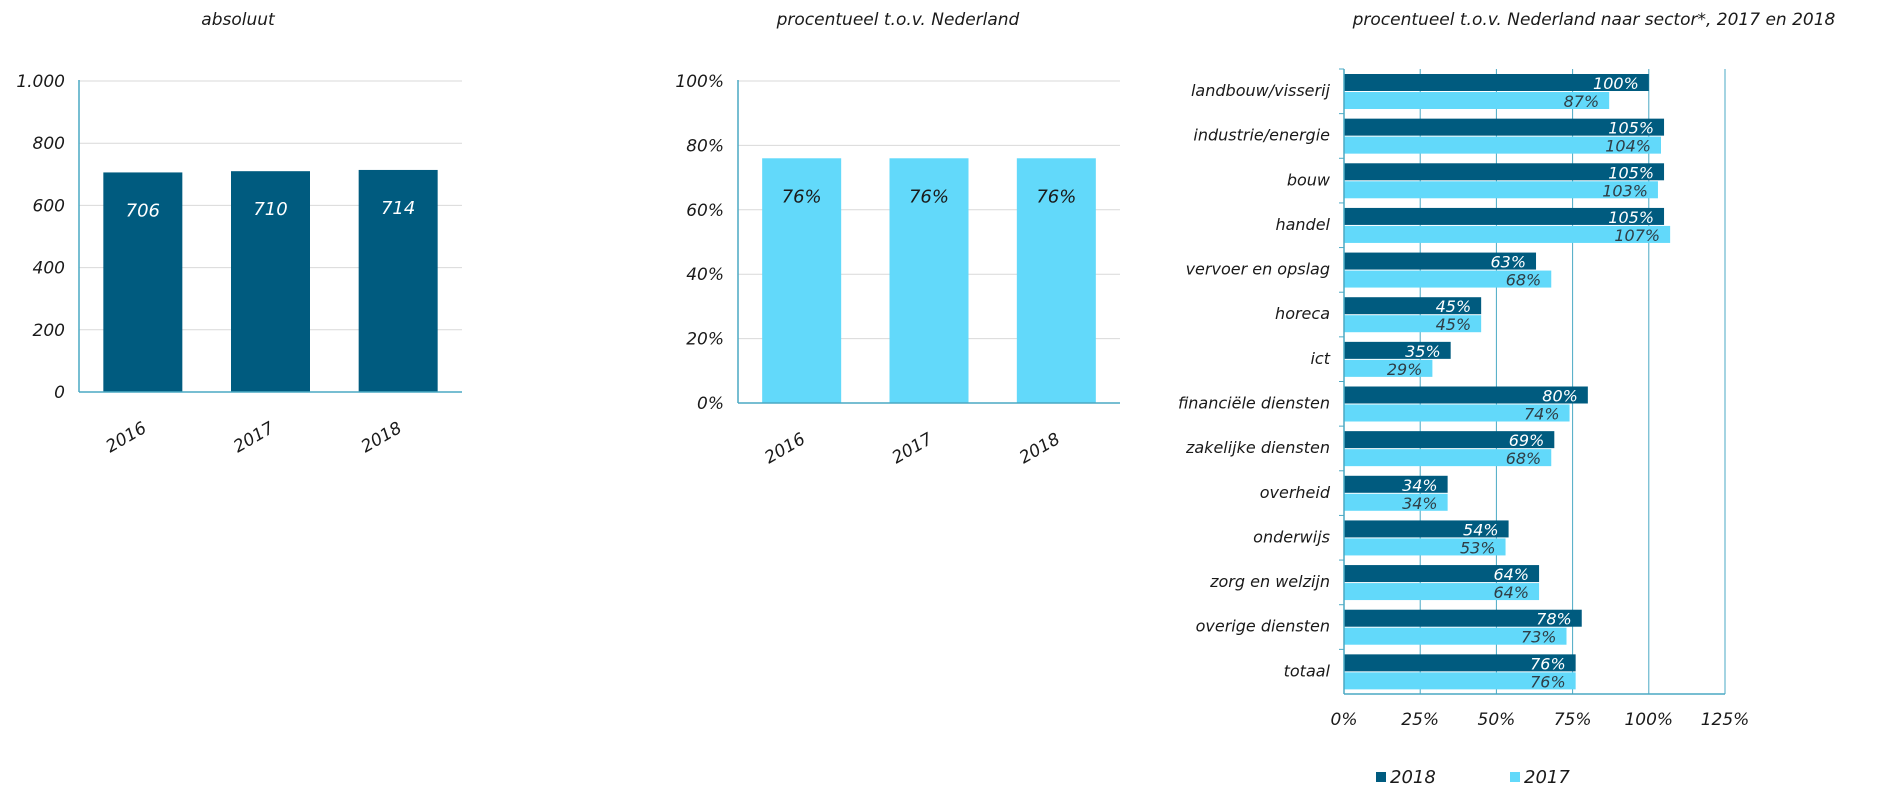 The height and width of the screenshot is (787, 1886). What do you see at coordinates (1263, 626) in the screenshot?
I see `category-label: overige diensten` at bounding box center [1263, 626].